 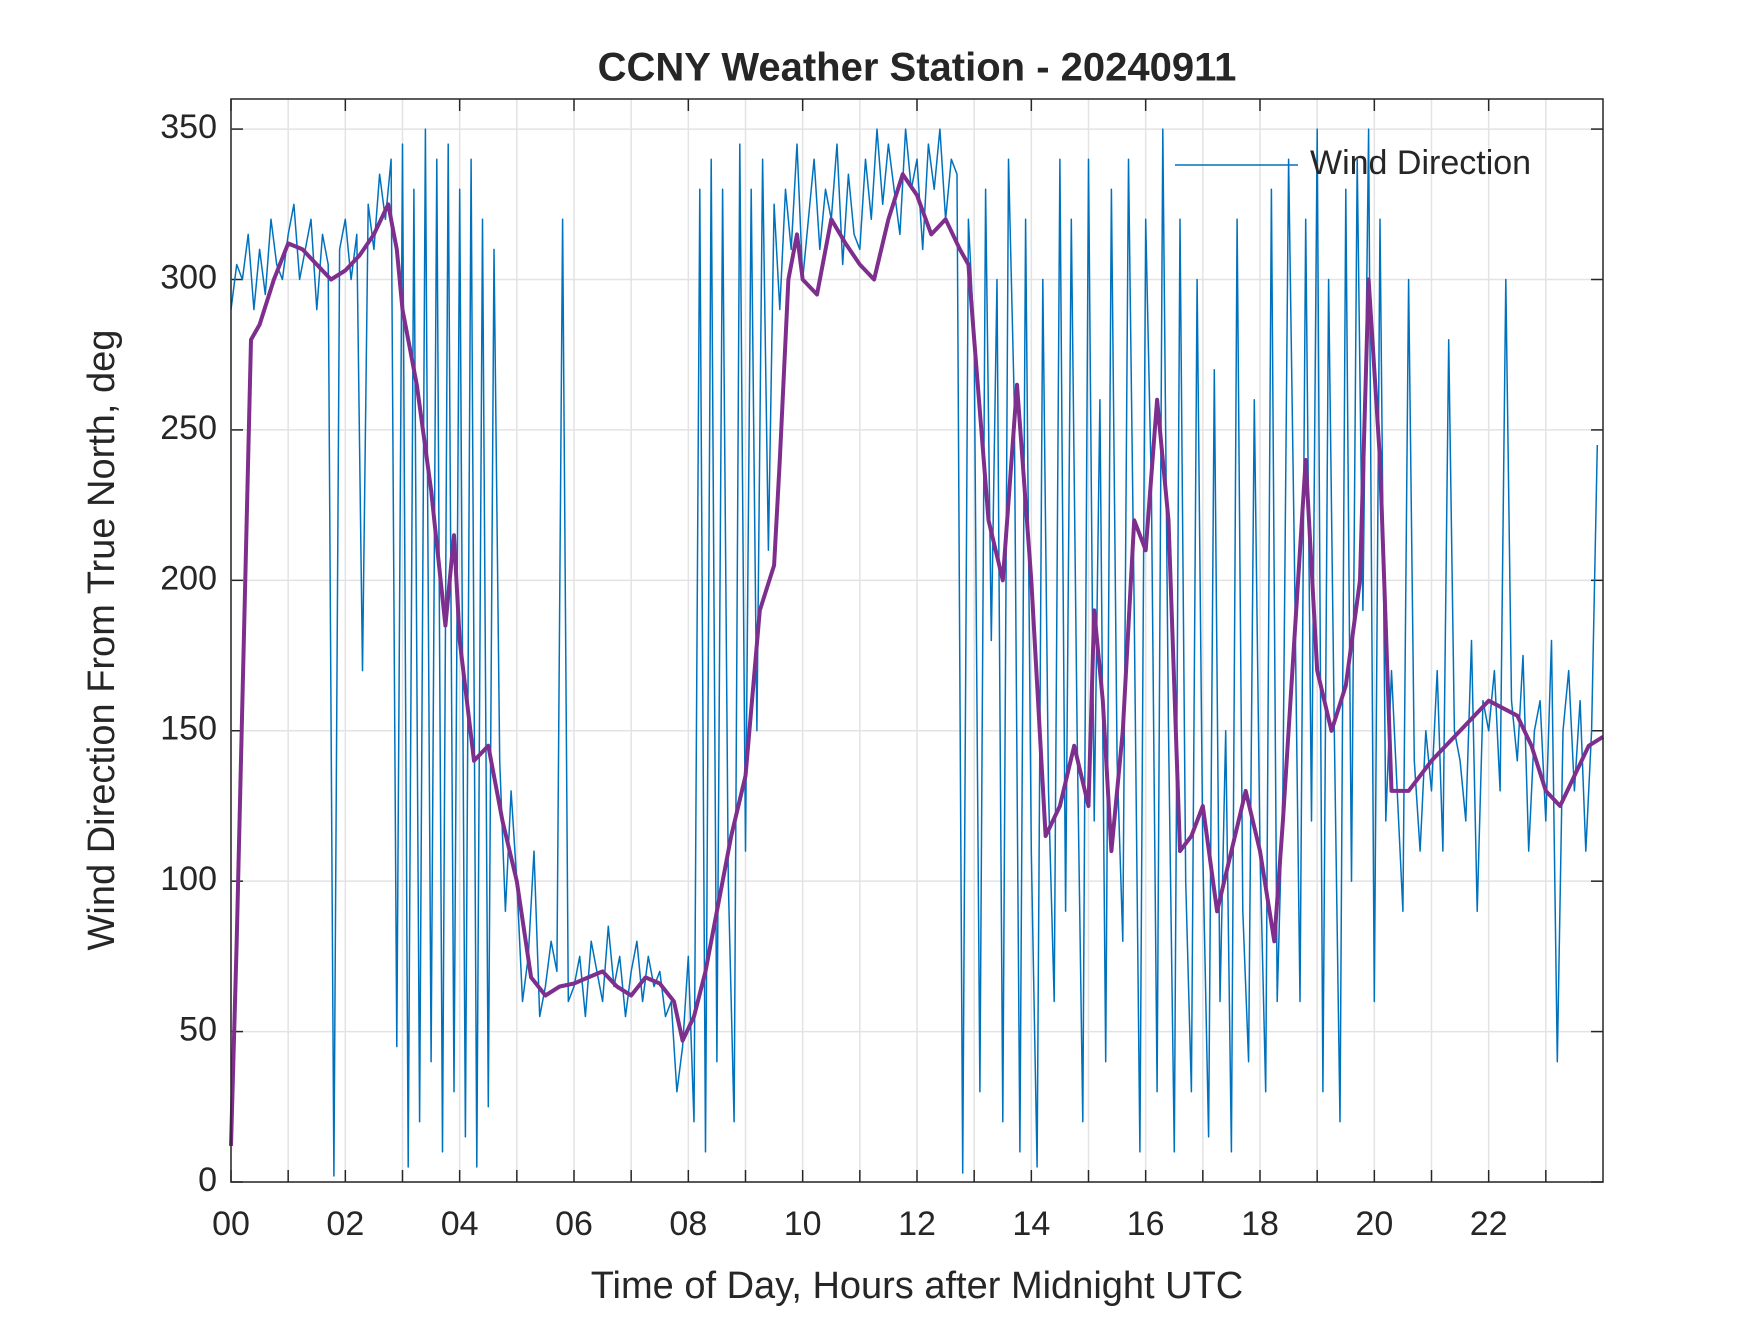 I want to click on y-tick-label: 350, so click(x=188, y=127).